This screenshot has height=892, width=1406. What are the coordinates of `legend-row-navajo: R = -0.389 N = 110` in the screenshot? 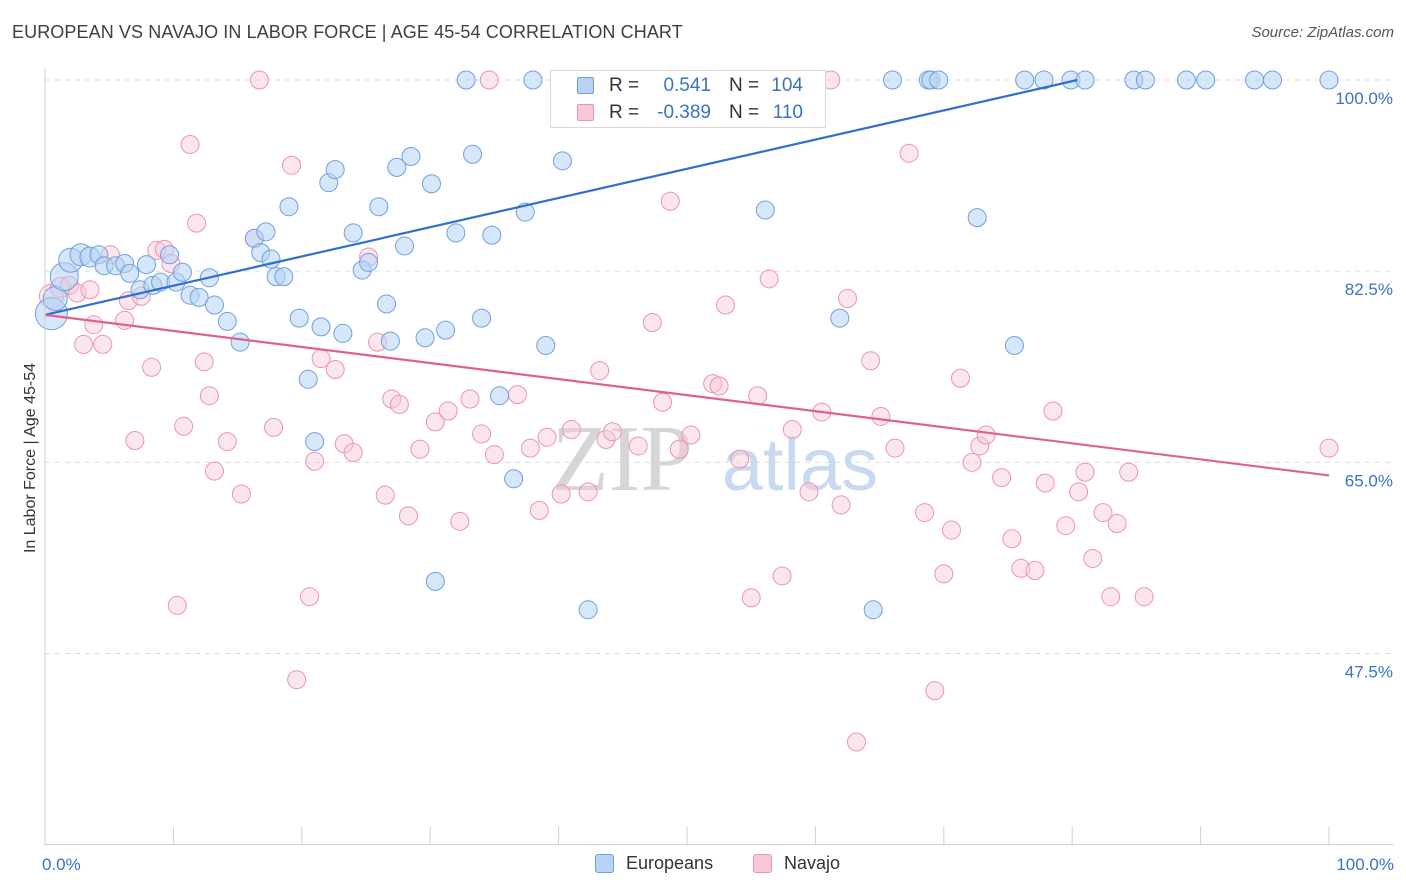 It's located at (689, 113).